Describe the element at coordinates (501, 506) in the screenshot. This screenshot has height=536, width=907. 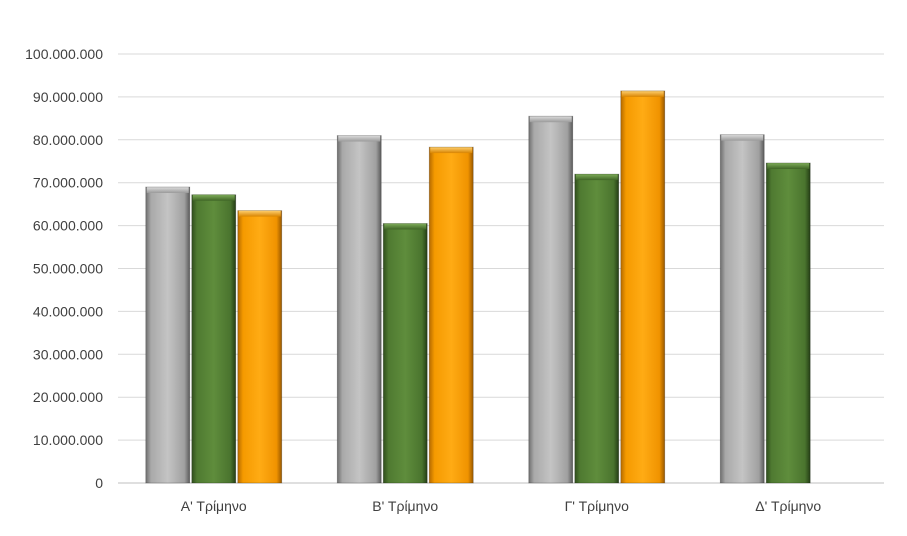
I see `x-axis: Α' Τρίμηνο Β' Τρίμηνο Γ' Τρίμηνο Δ' Τρίμηνο` at that location.